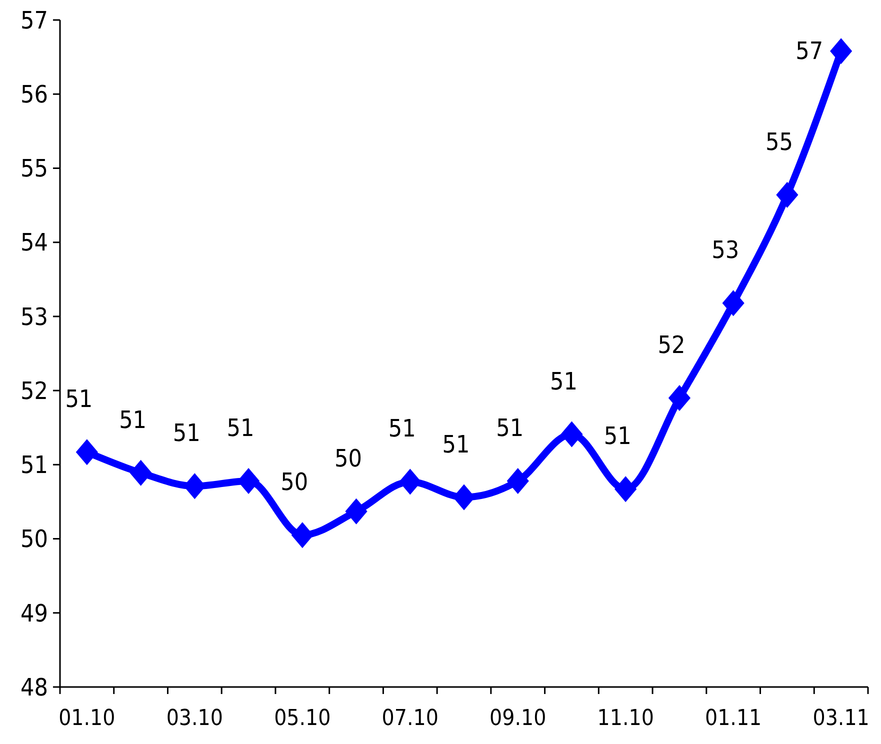 This screenshot has height=744, width=881. What do you see at coordinates (34, 687) in the screenshot?
I see `y-tick-label: 48` at bounding box center [34, 687].